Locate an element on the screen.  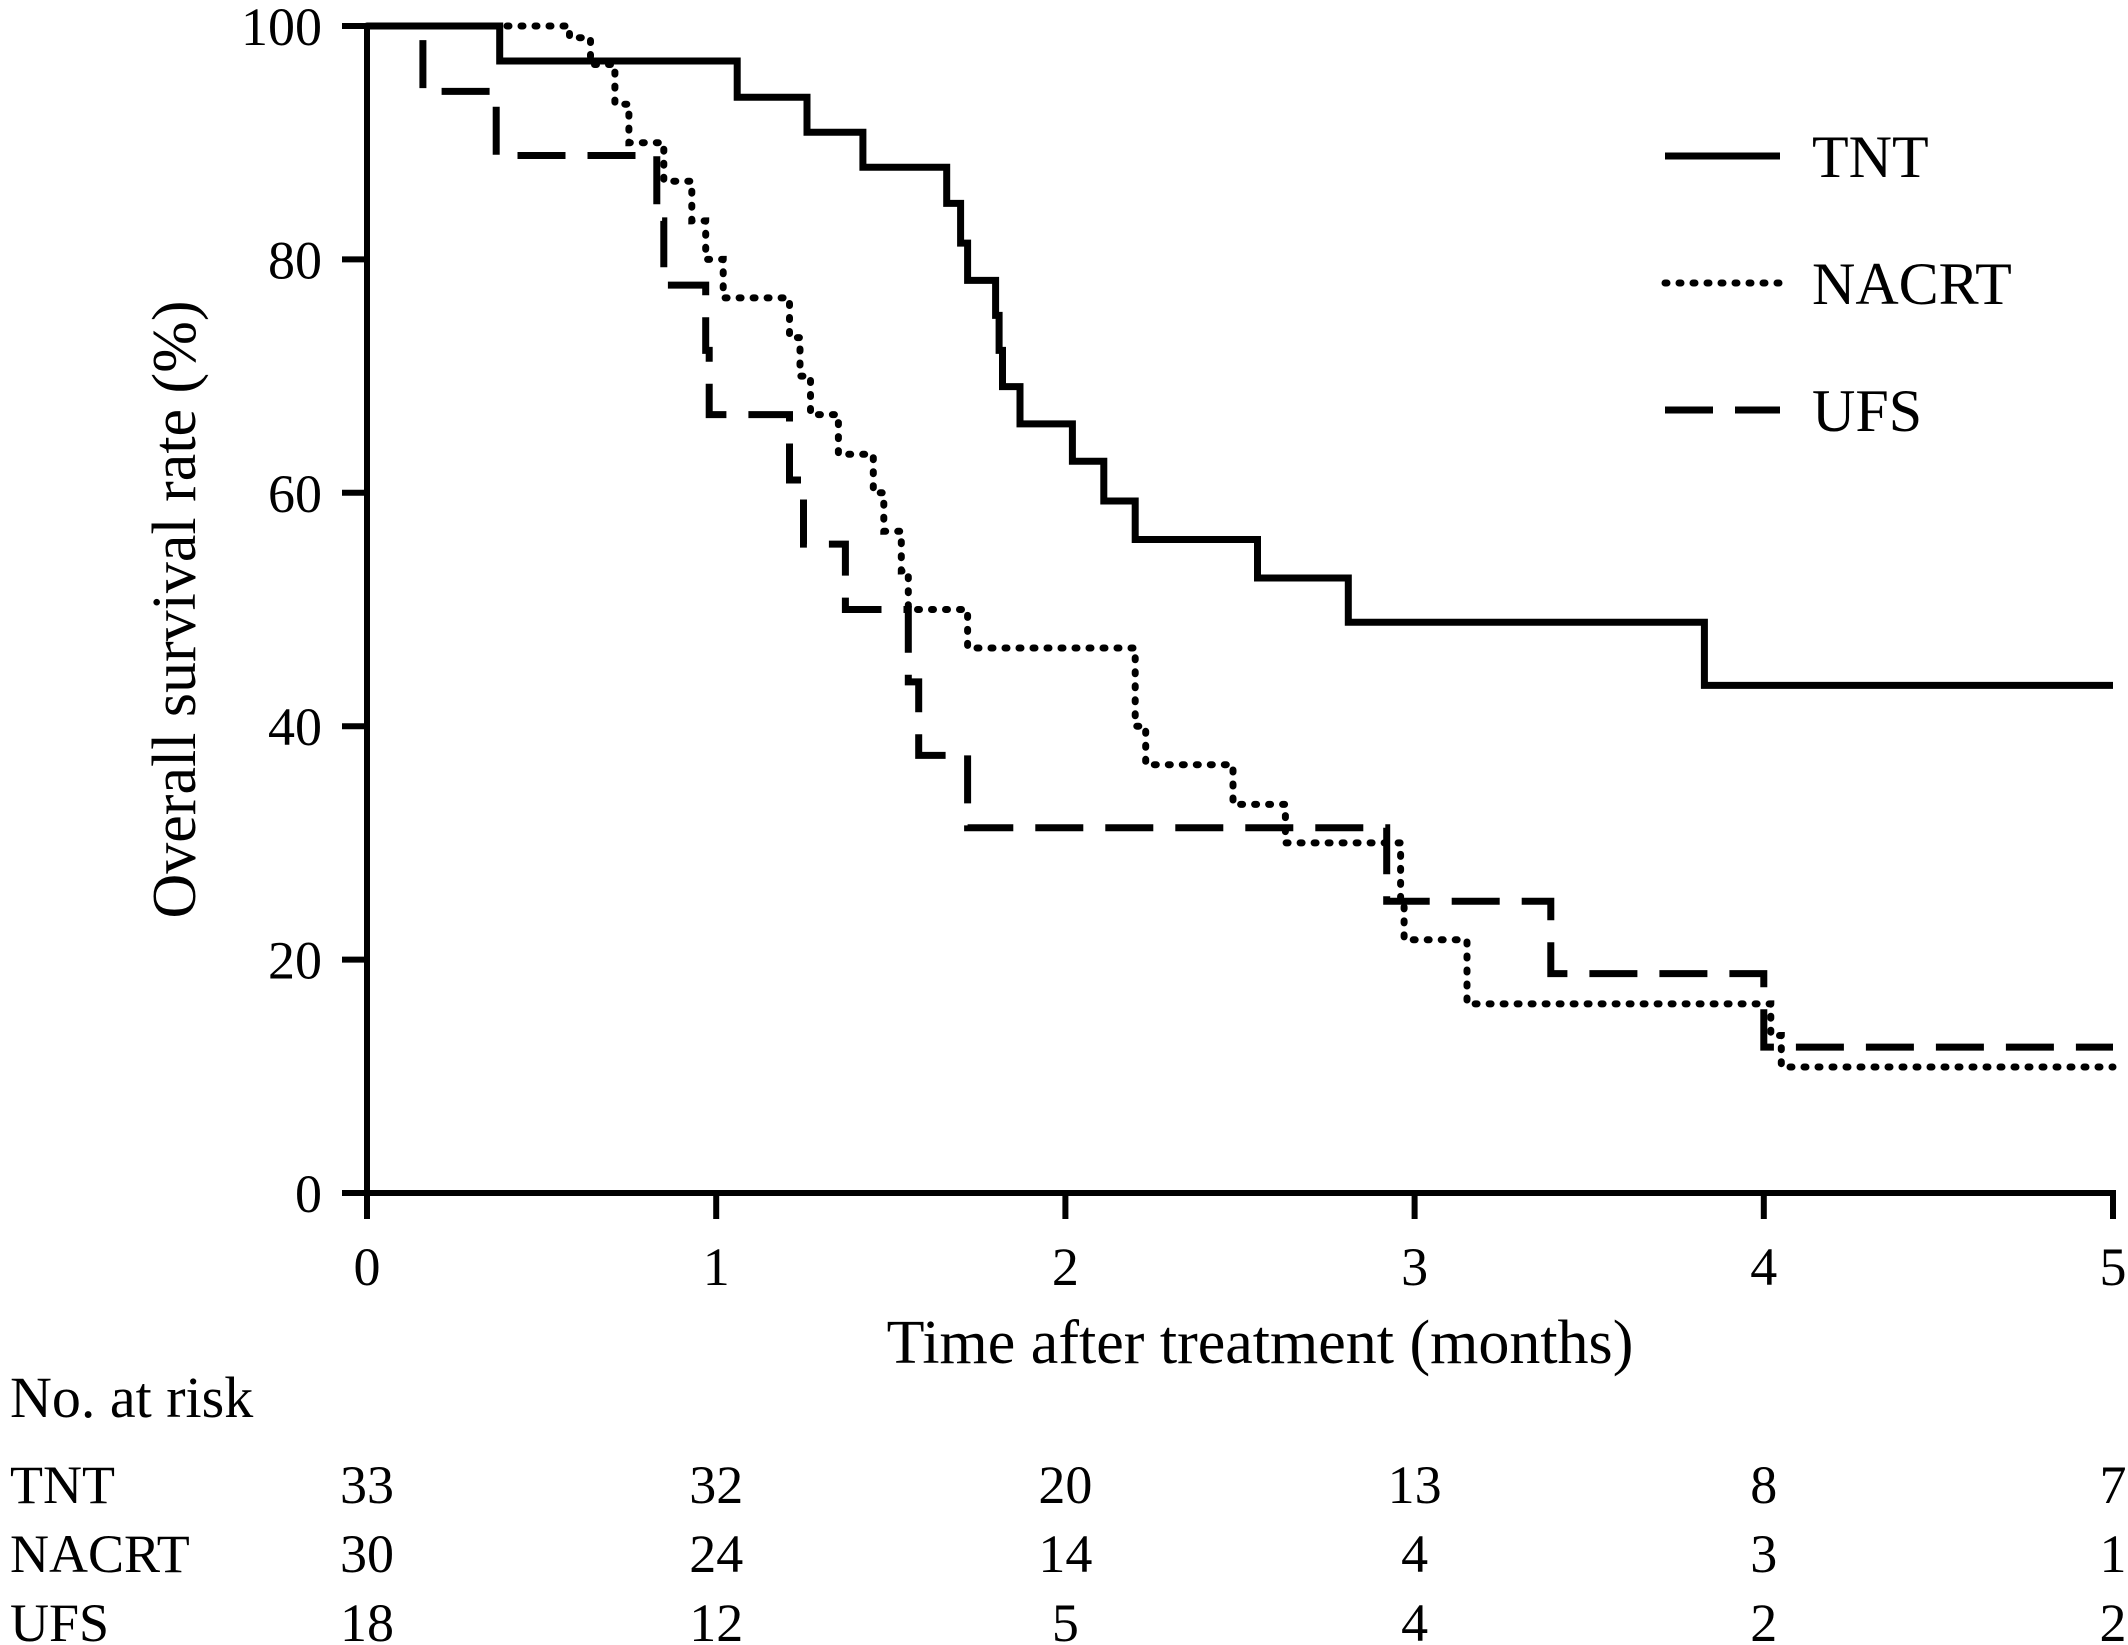
risk-cell-value: 18 is located at coordinates (367, 1619).